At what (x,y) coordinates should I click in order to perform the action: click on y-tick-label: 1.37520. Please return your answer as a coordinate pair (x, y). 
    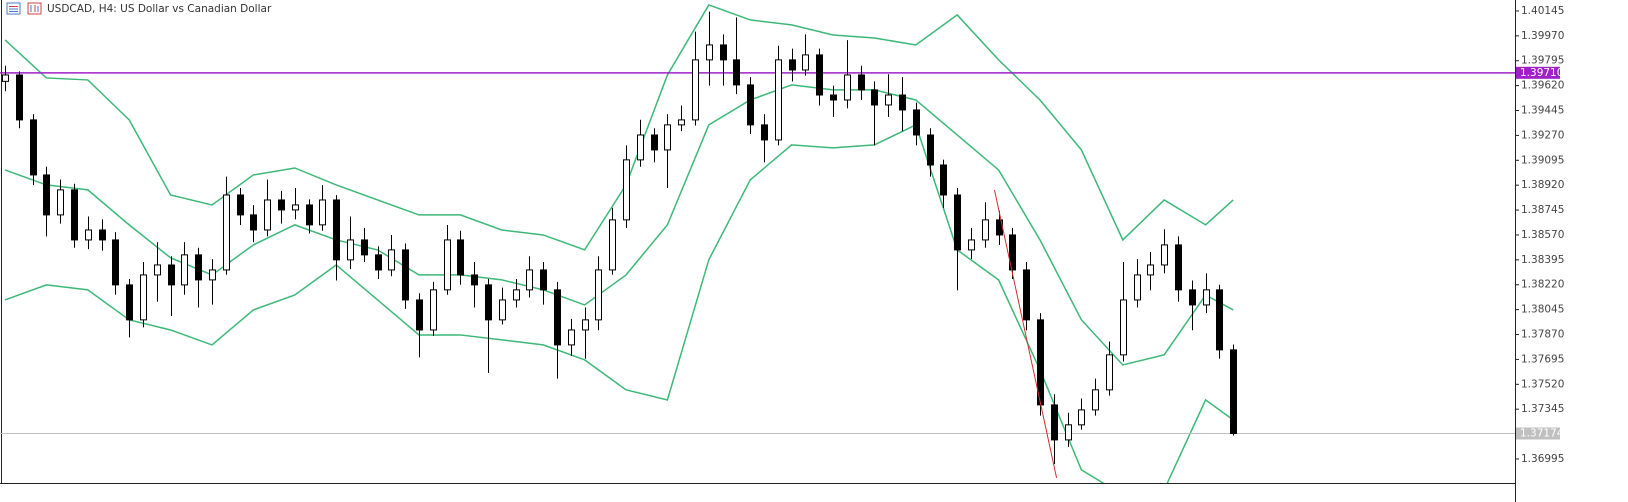
    Looking at the image, I should click on (1542, 384).